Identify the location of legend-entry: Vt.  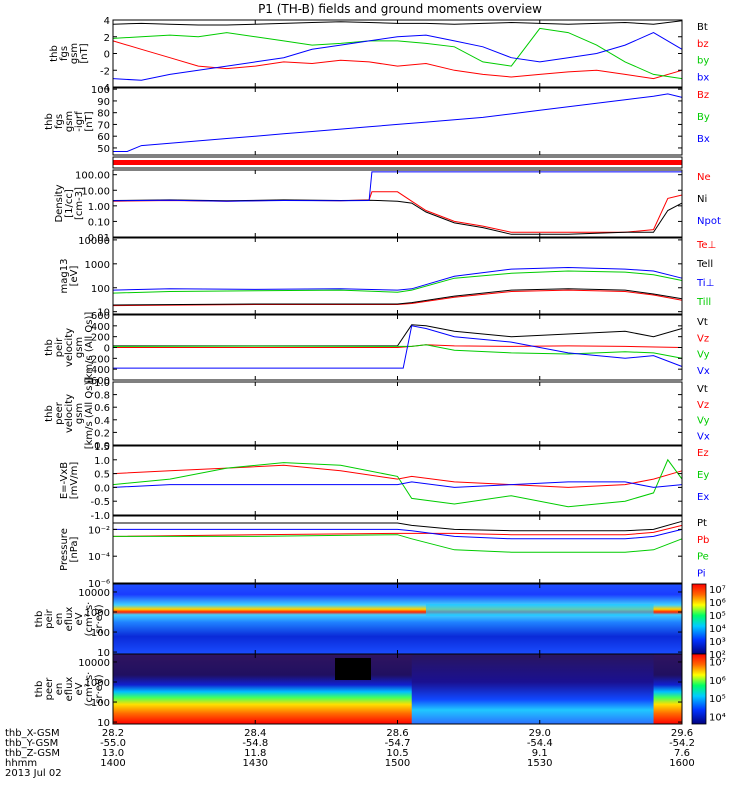
(702, 322).